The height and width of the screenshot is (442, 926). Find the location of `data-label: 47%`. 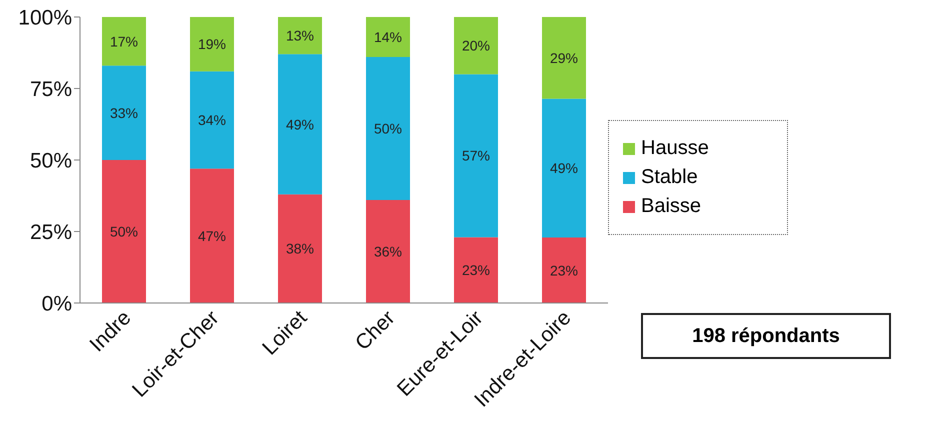

data-label: 47% is located at coordinates (212, 236).